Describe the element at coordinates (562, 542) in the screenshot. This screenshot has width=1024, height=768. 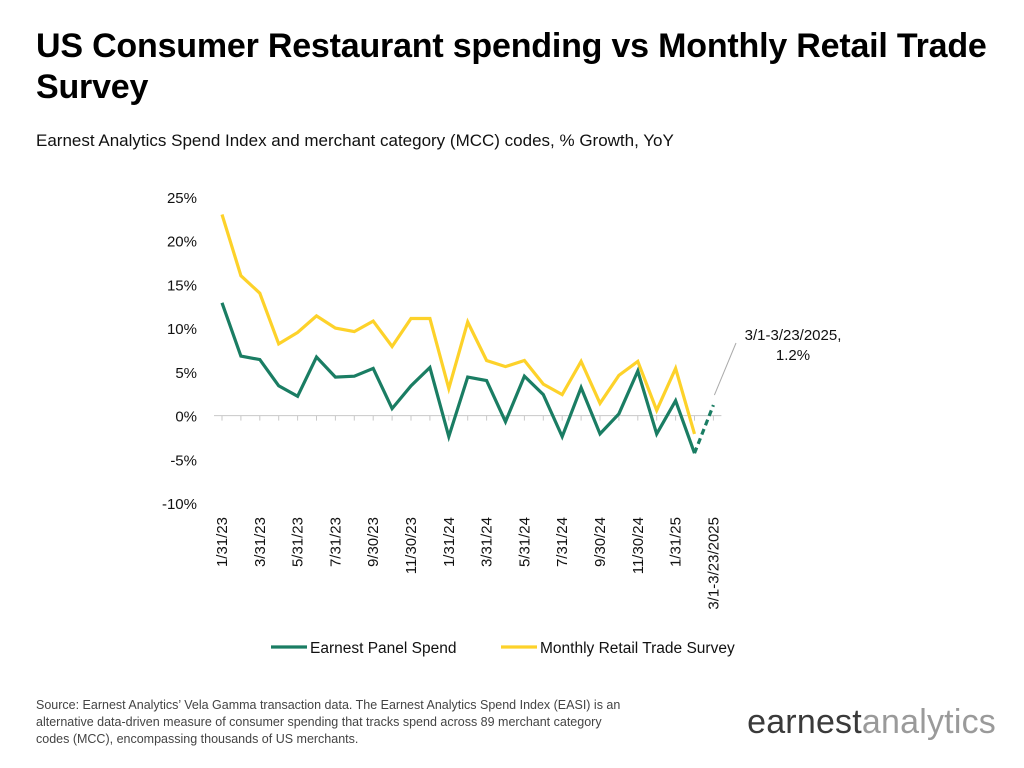
I see `x-tick-label: 7/31/24` at that location.